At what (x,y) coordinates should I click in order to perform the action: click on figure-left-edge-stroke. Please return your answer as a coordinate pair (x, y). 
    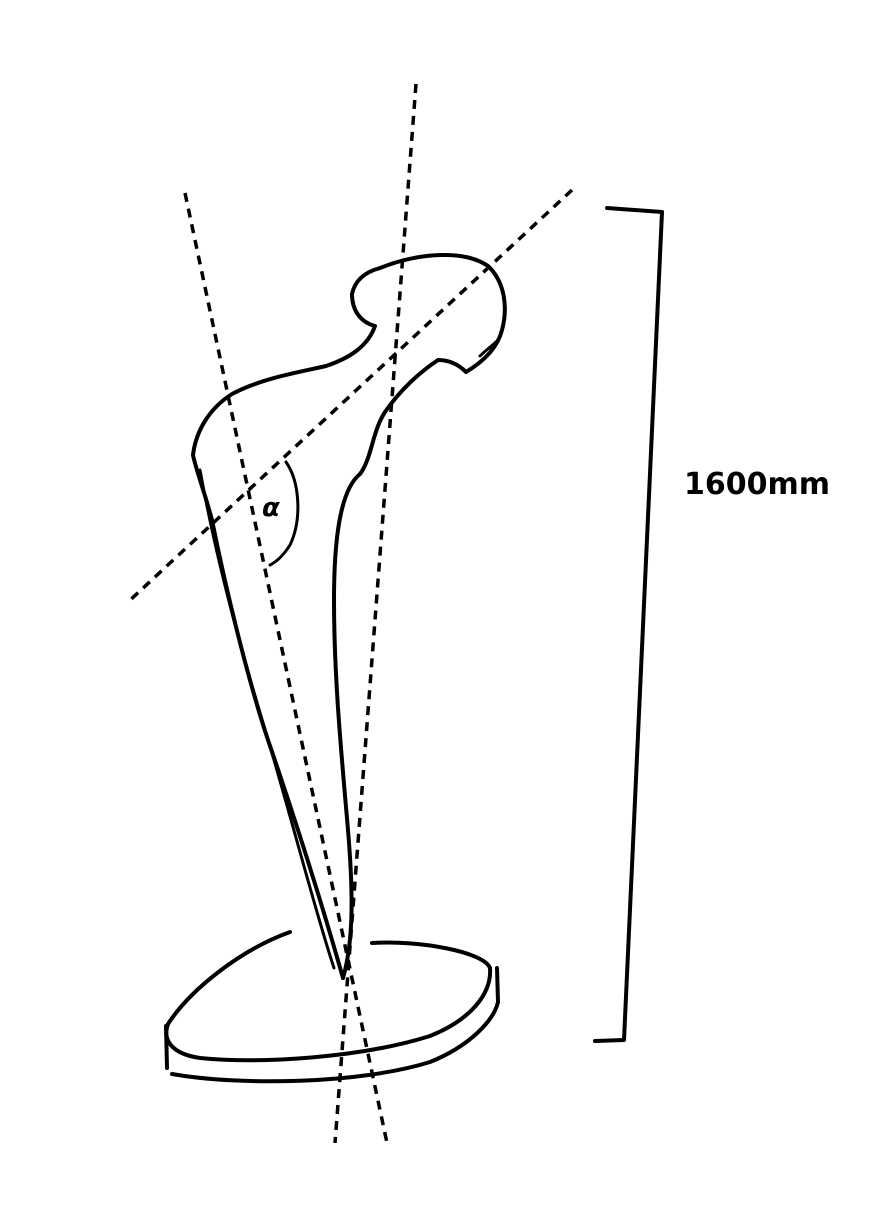
    Looking at the image, I should click on (267, 719).